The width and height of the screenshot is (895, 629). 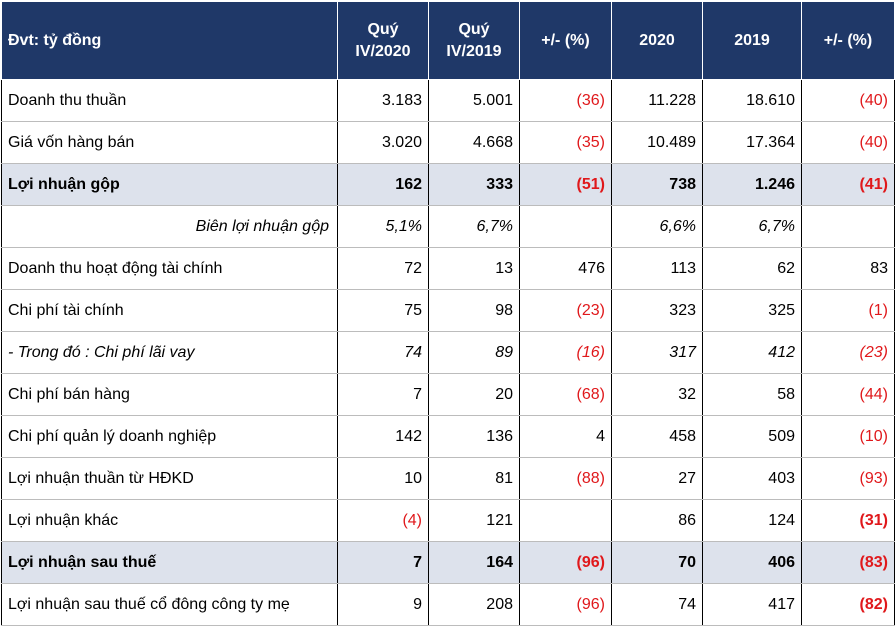 I want to click on q4-2019-value: 208, so click(x=474, y=604).